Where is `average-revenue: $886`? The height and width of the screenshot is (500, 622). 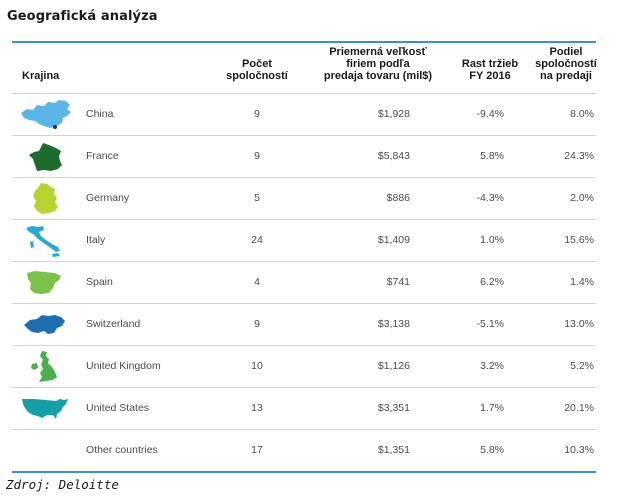
average-revenue: $886 is located at coordinates (398, 198).